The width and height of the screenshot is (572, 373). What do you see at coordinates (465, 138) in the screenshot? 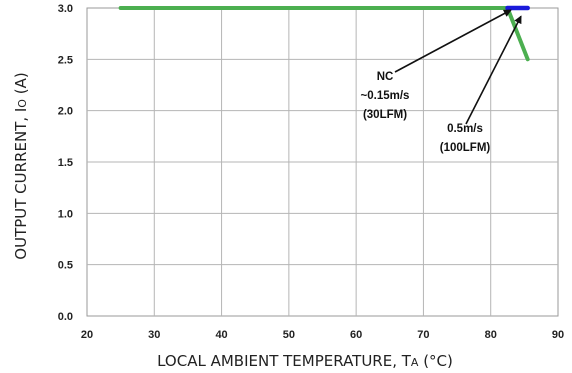
I see `annotation-label-2: 0.5m/s (100LFM)` at bounding box center [465, 138].